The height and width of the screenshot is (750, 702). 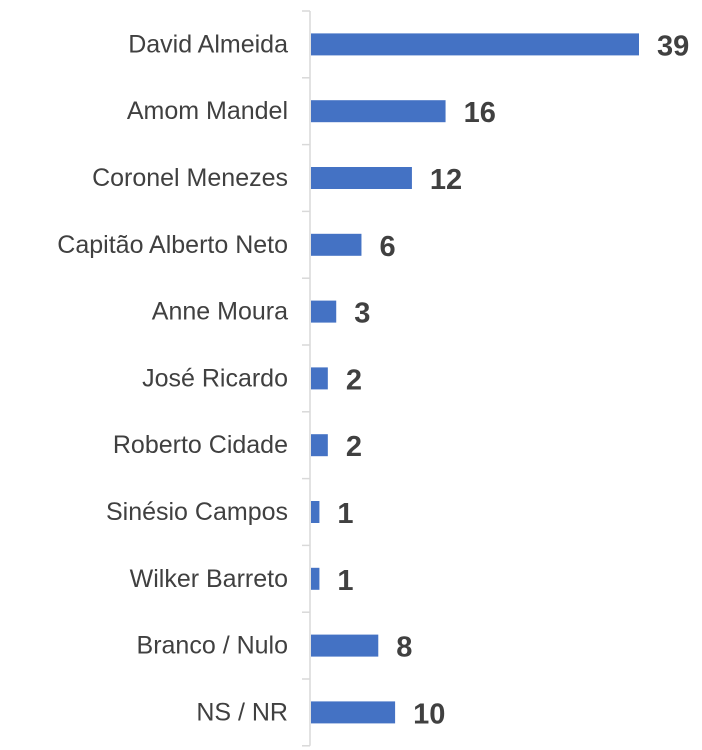 I want to click on category-label: Roberto Cidade, so click(x=200, y=445).